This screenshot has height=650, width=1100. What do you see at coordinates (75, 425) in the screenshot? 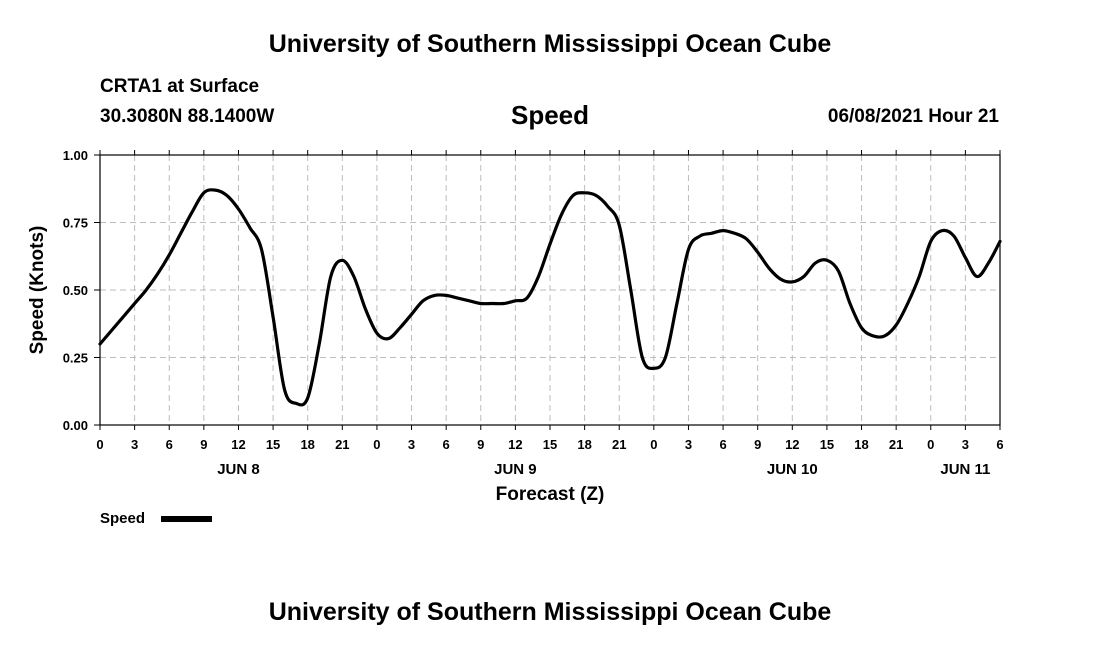
I see `y-tick-label: 0.00` at bounding box center [75, 425].